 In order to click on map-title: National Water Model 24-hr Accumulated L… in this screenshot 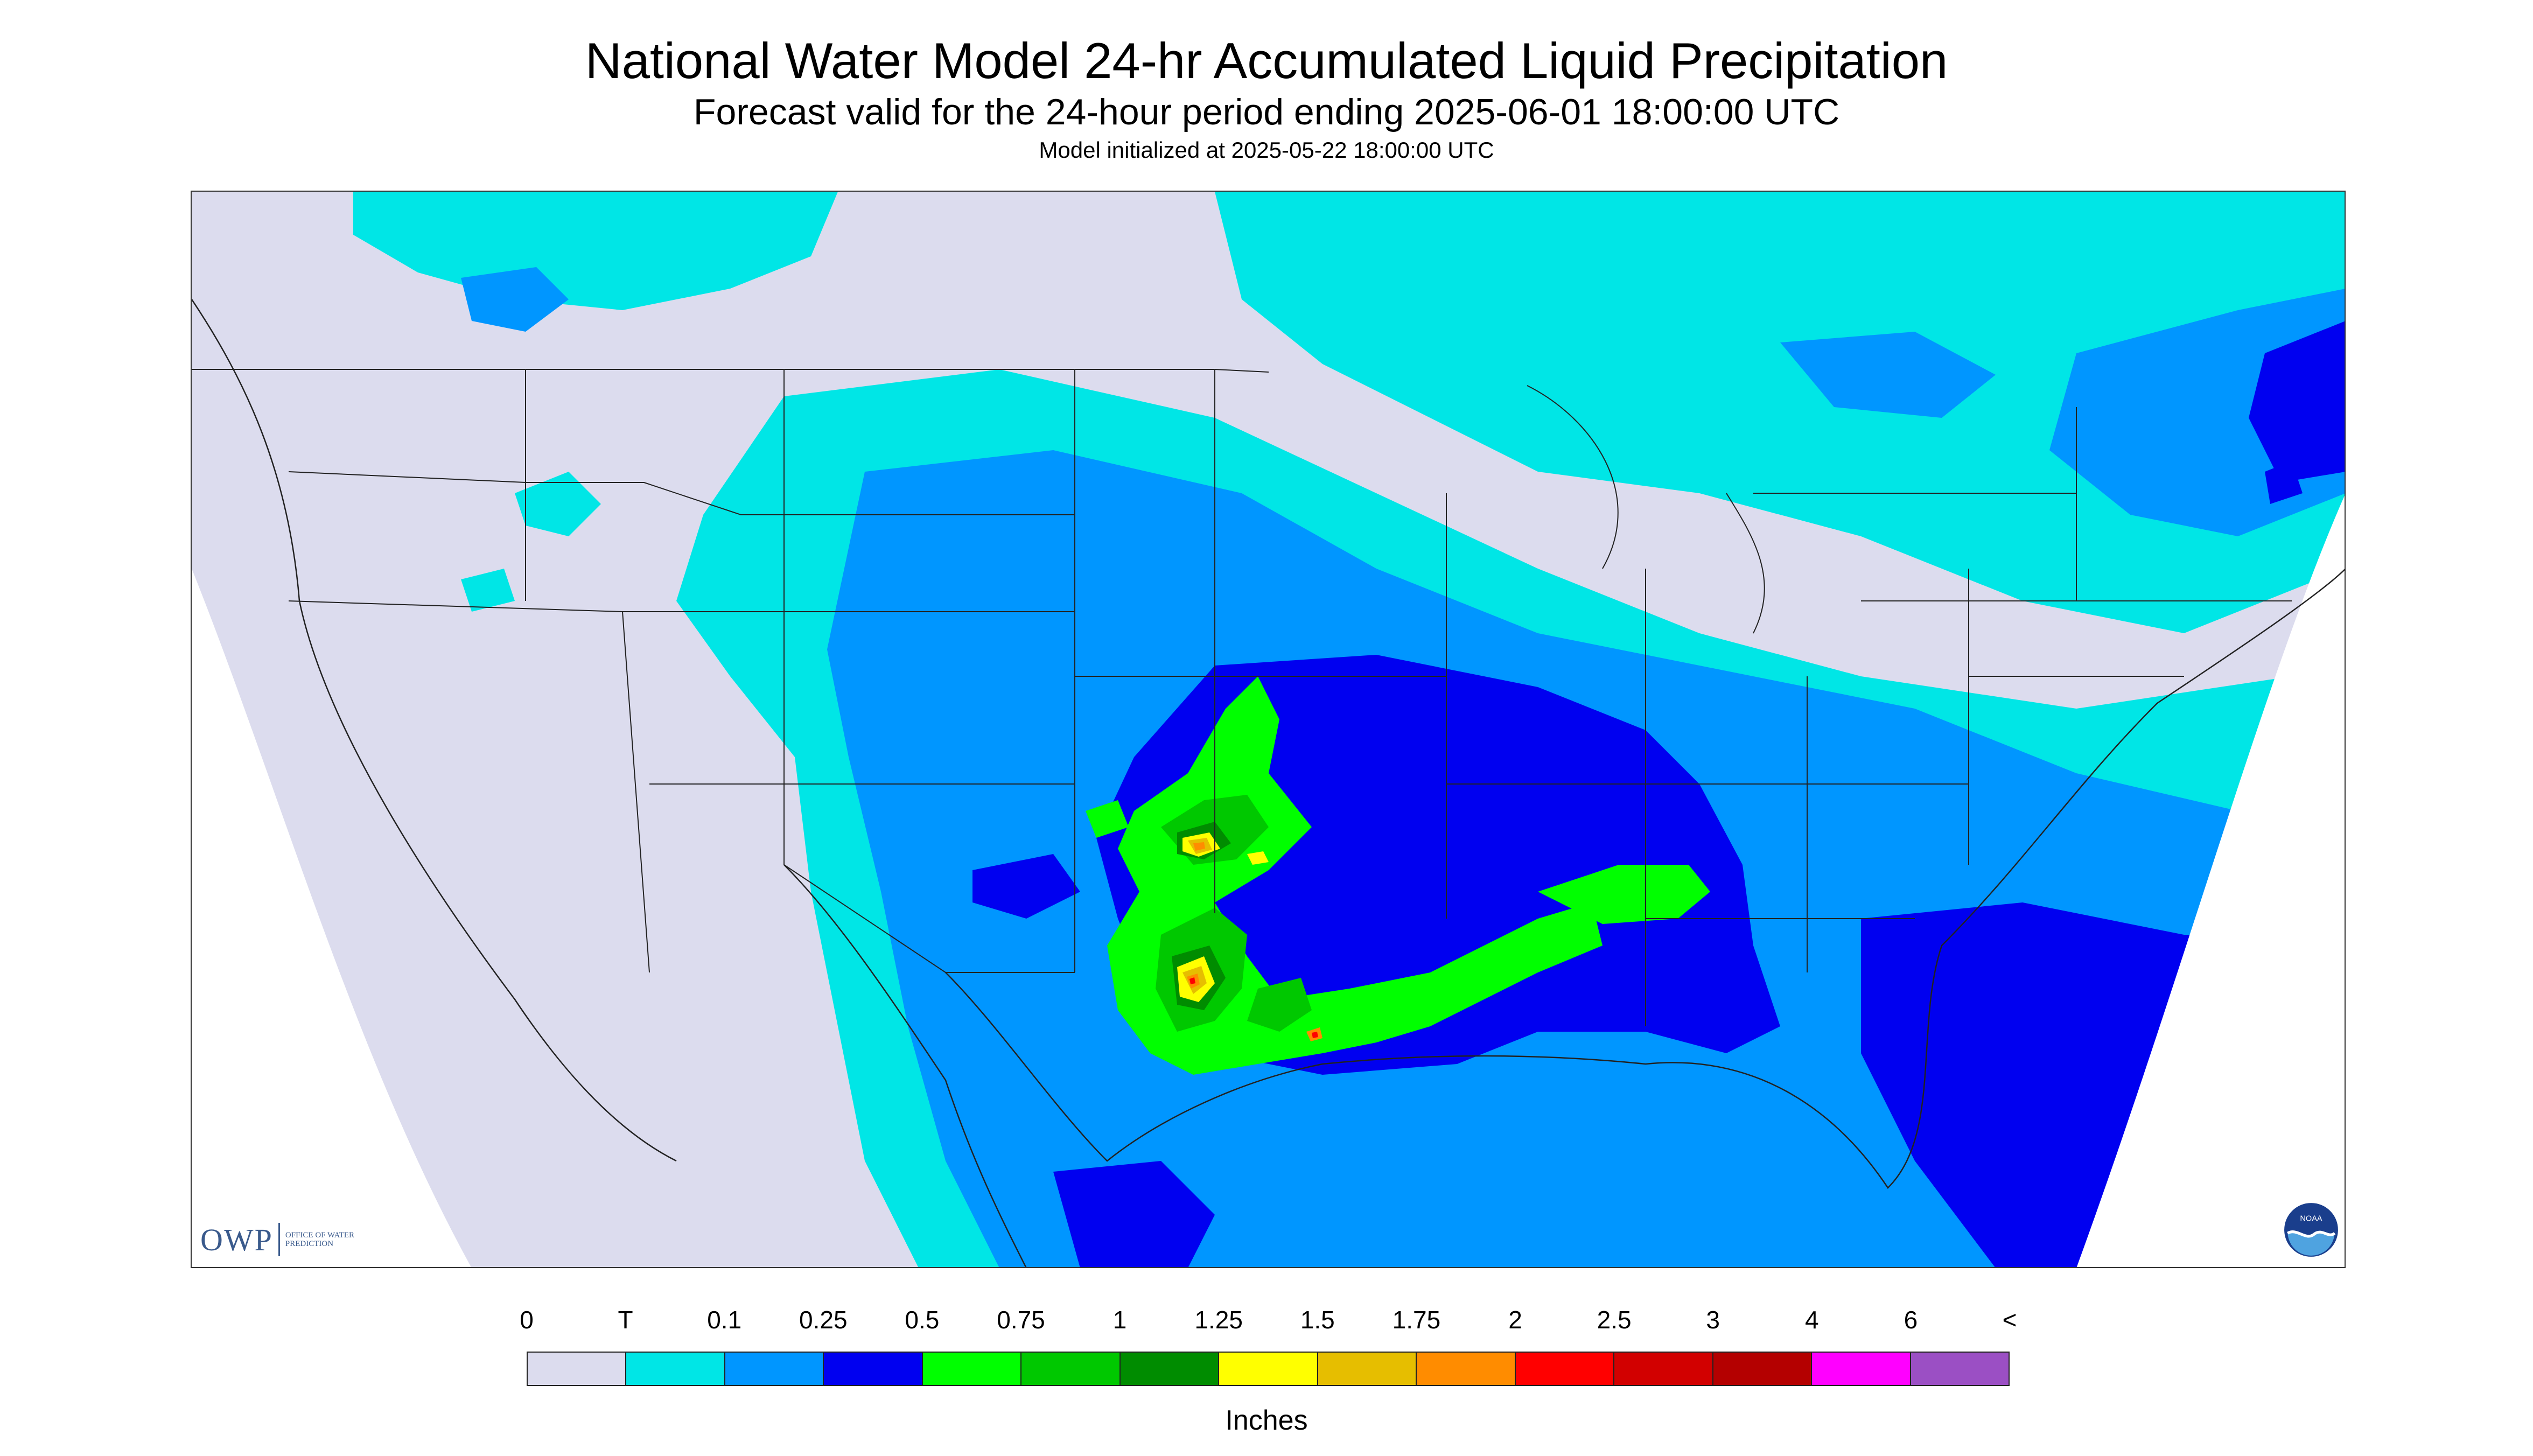, I will do `click(1266, 60)`.